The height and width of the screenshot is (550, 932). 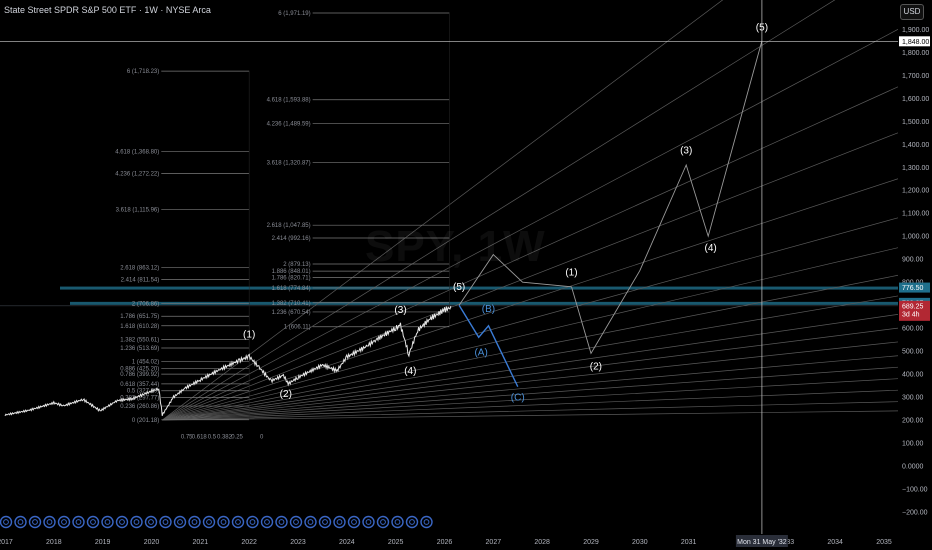 What do you see at coordinates (914, 41) in the screenshot?
I see `crosshair-price-badge-bg` at bounding box center [914, 41].